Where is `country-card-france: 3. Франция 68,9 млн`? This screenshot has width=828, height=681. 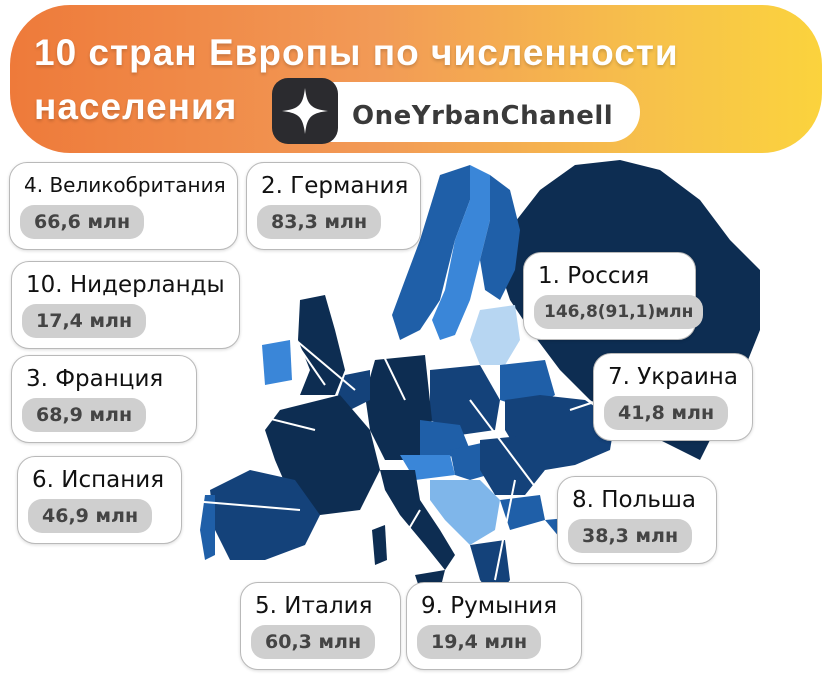
country-card-france: 3. Франция 68,9 млн is located at coordinates (104, 399).